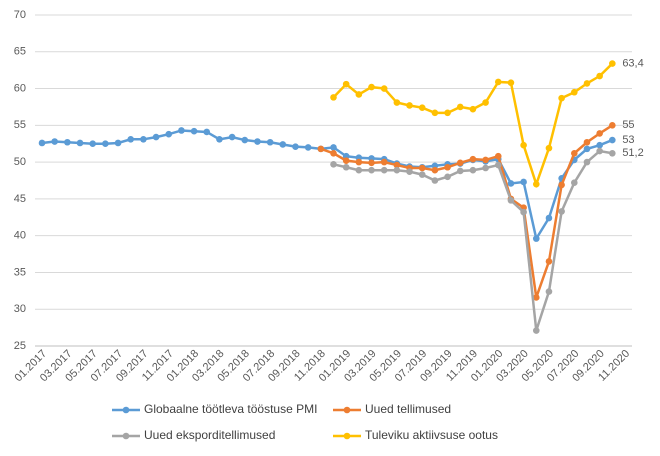 This screenshot has height=456, width=660. I want to click on y-tick-label: 25, so click(20, 346).